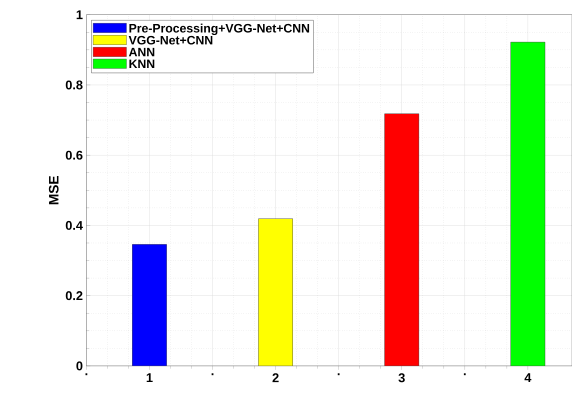  I want to click on x-tick-label: 3, so click(401, 377).